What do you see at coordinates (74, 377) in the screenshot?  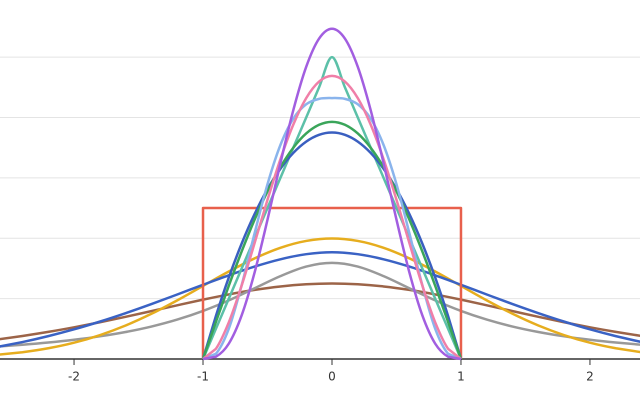 I see `x-tick-label: -2` at bounding box center [74, 377].